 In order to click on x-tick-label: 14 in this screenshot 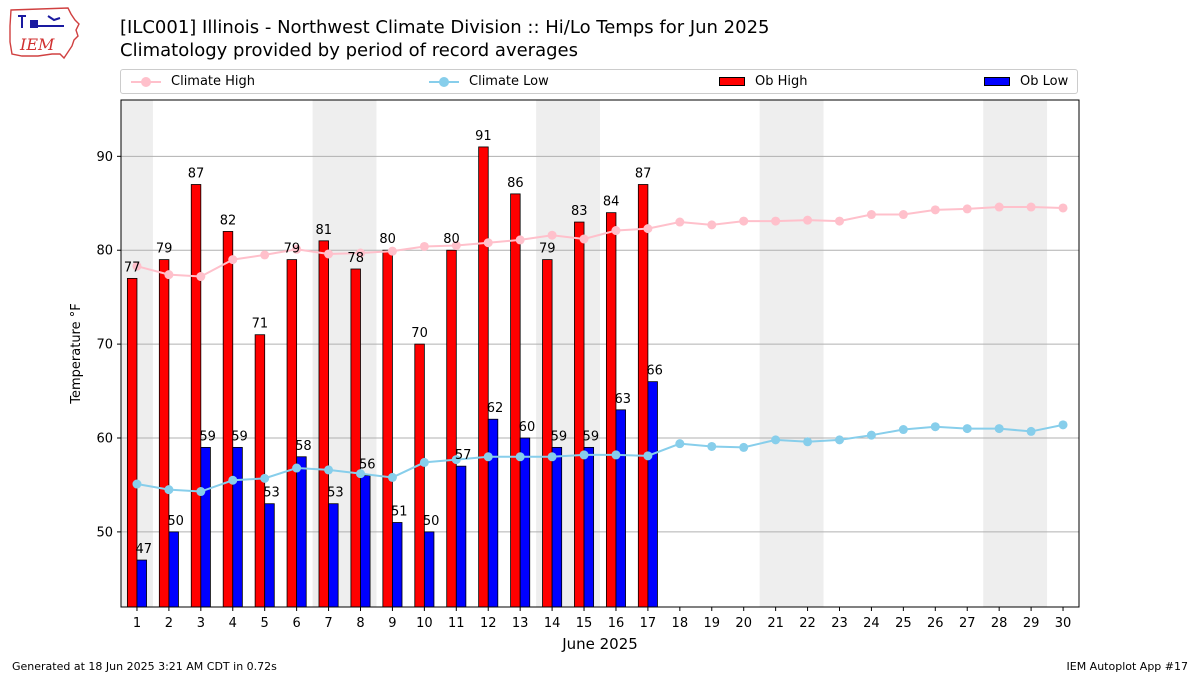, I will do `click(552, 623)`.